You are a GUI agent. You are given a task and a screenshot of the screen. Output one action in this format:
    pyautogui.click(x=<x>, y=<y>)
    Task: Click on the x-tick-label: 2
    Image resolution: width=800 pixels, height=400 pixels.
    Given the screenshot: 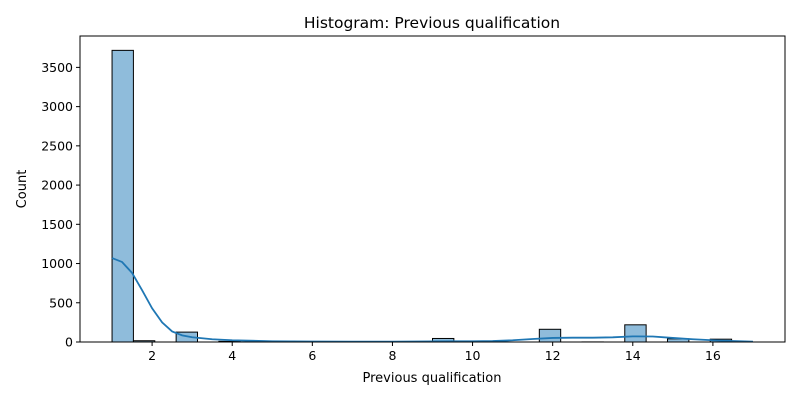 What is the action you would take?
    pyautogui.click(x=152, y=355)
    